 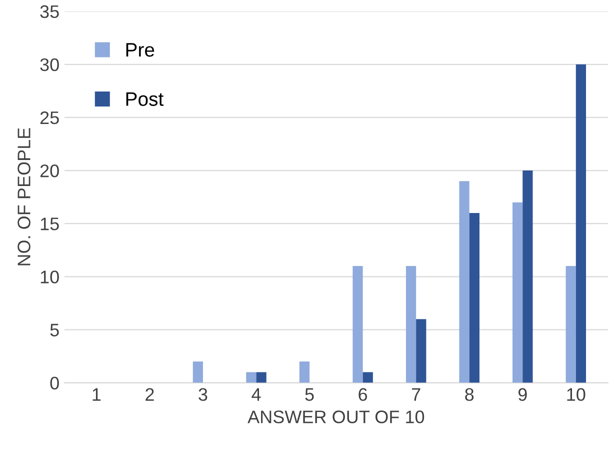 I want to click on x-axis-title: ANSWER OUT OF 10, so click(x=336, y=417).